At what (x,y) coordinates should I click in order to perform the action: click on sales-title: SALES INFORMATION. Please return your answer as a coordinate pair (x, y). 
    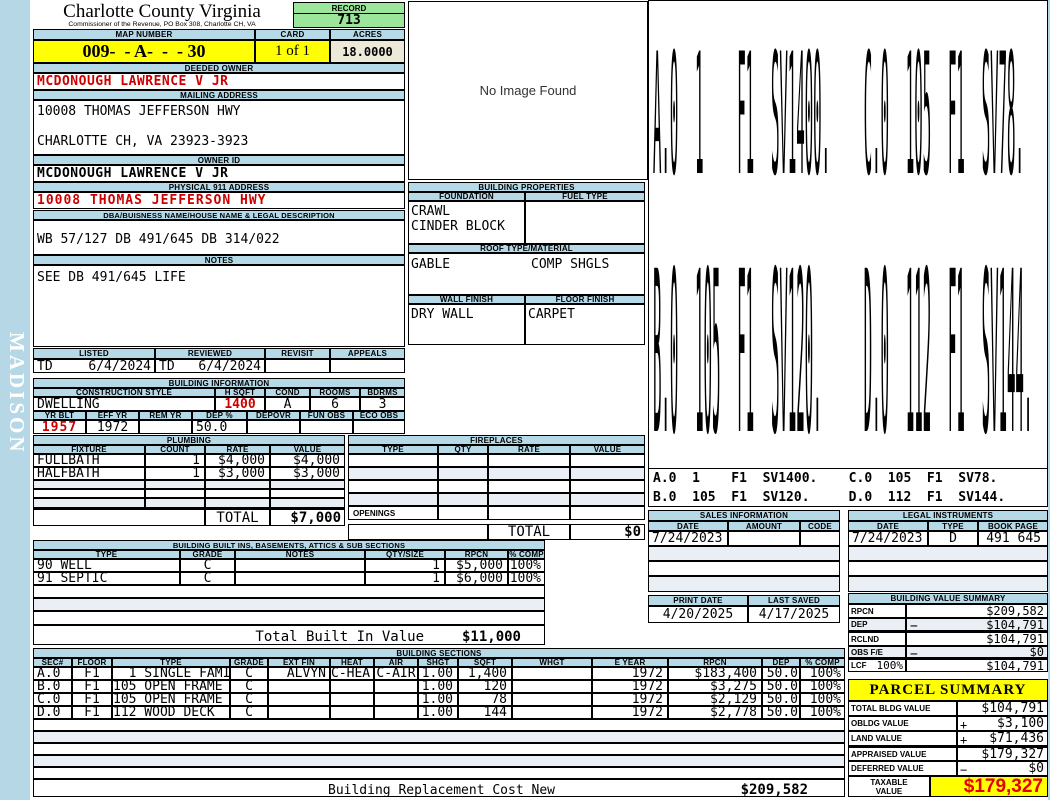
    Looking at the image, I should click on (744, 515).